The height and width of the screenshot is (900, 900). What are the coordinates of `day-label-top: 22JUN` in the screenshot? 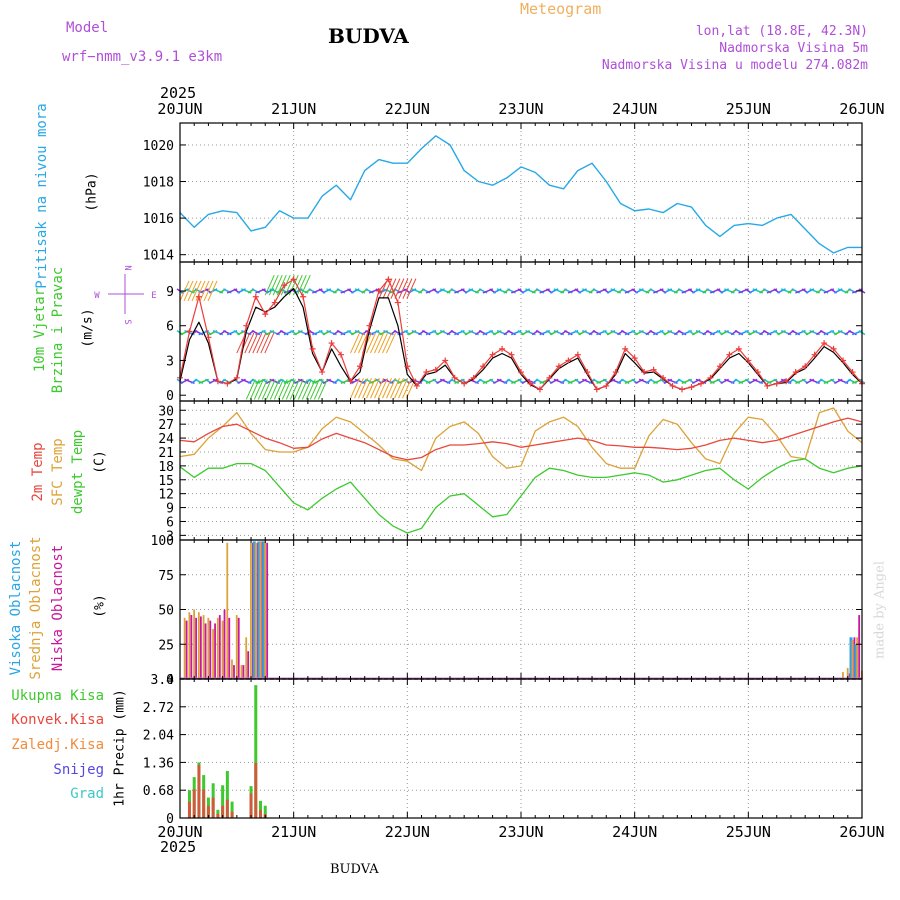 It's located at (407, 109).